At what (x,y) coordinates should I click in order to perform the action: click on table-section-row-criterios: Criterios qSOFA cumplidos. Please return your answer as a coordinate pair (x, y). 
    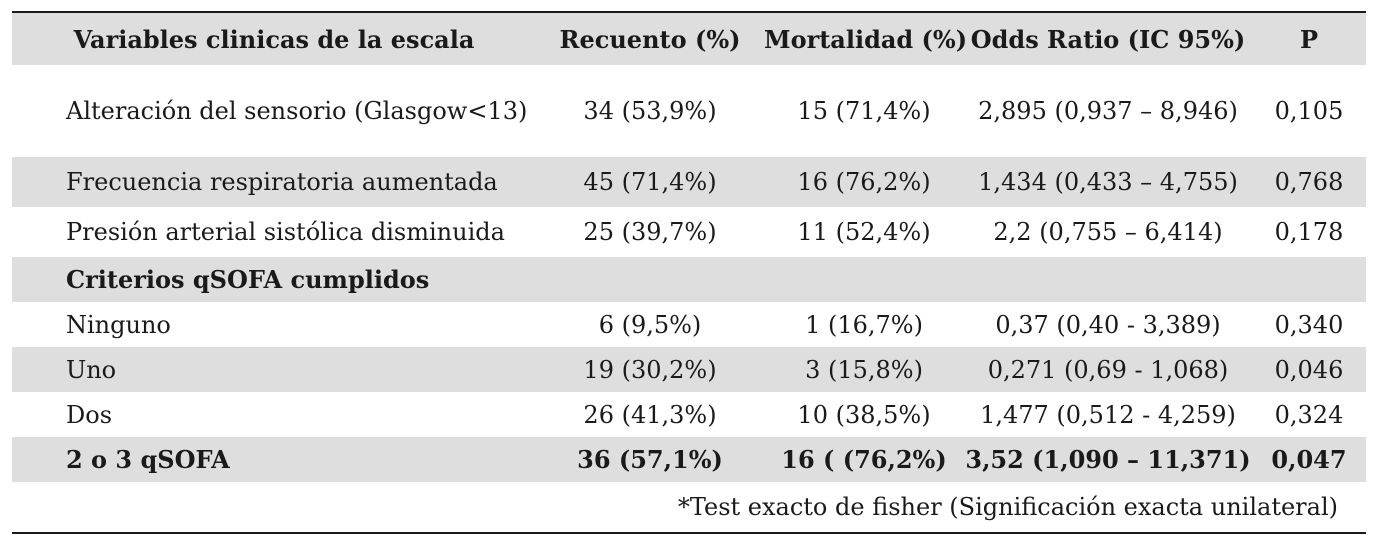
    Looking at the image, I should click on (689, 279).